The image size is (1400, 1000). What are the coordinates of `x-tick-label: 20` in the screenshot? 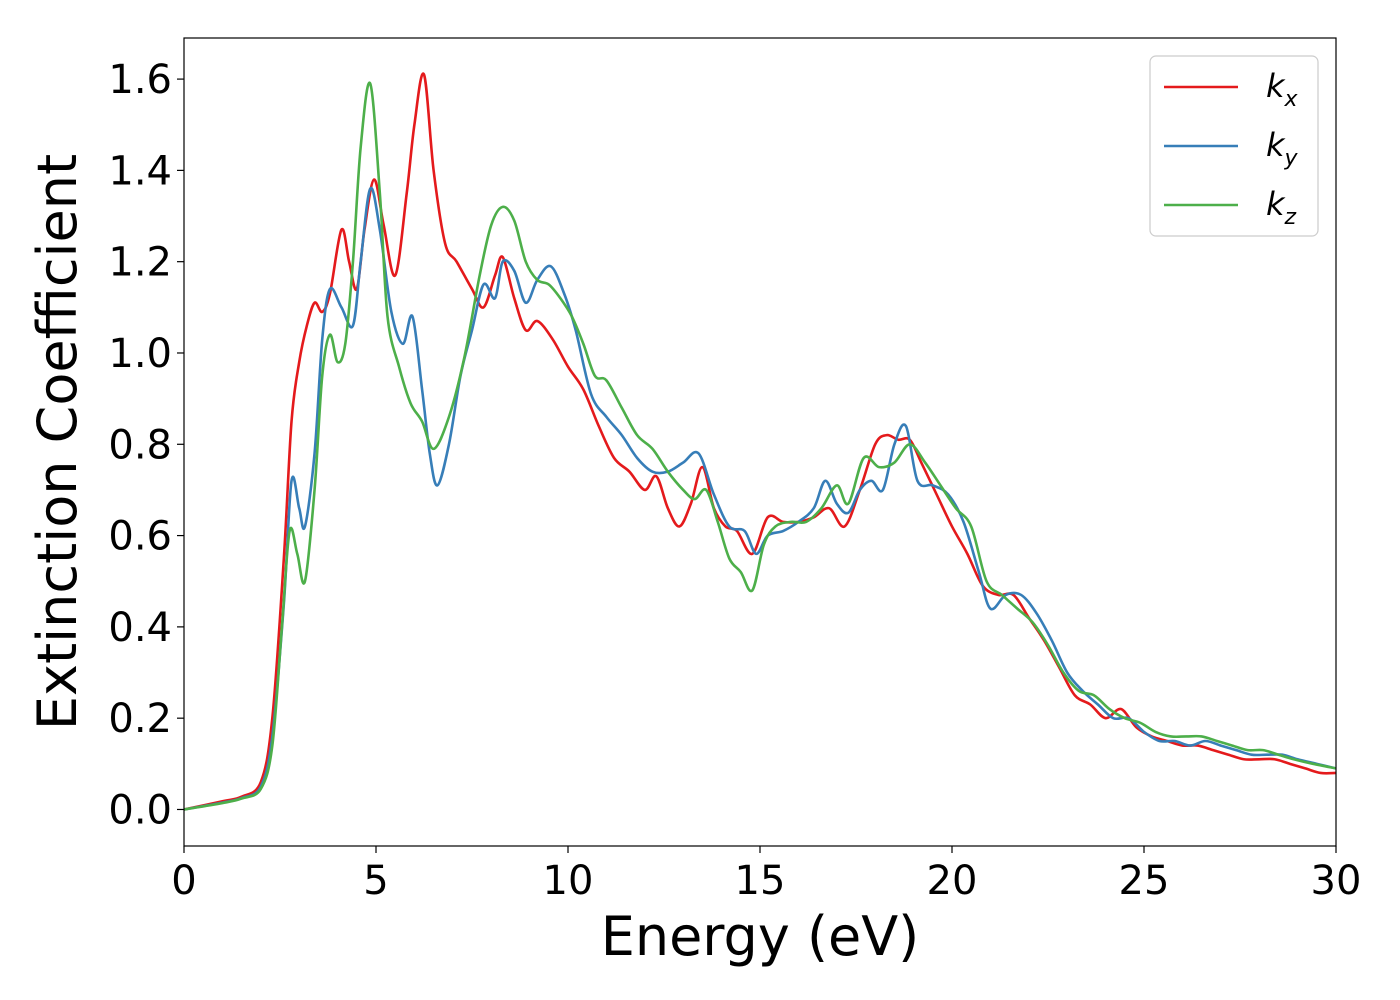 It's located at (952, 881).